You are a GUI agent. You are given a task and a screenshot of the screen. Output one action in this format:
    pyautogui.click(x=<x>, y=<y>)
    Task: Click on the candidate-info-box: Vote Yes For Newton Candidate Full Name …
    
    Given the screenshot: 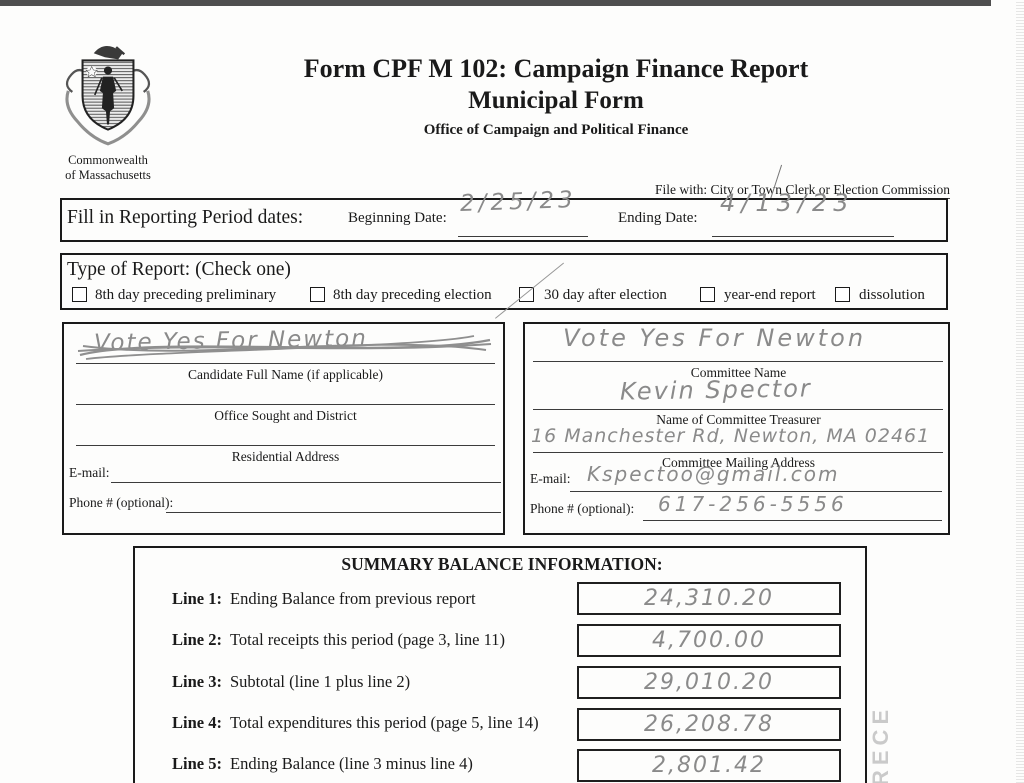 What is the action you would take?
    pyautogui.click(x=283, y=428)
    